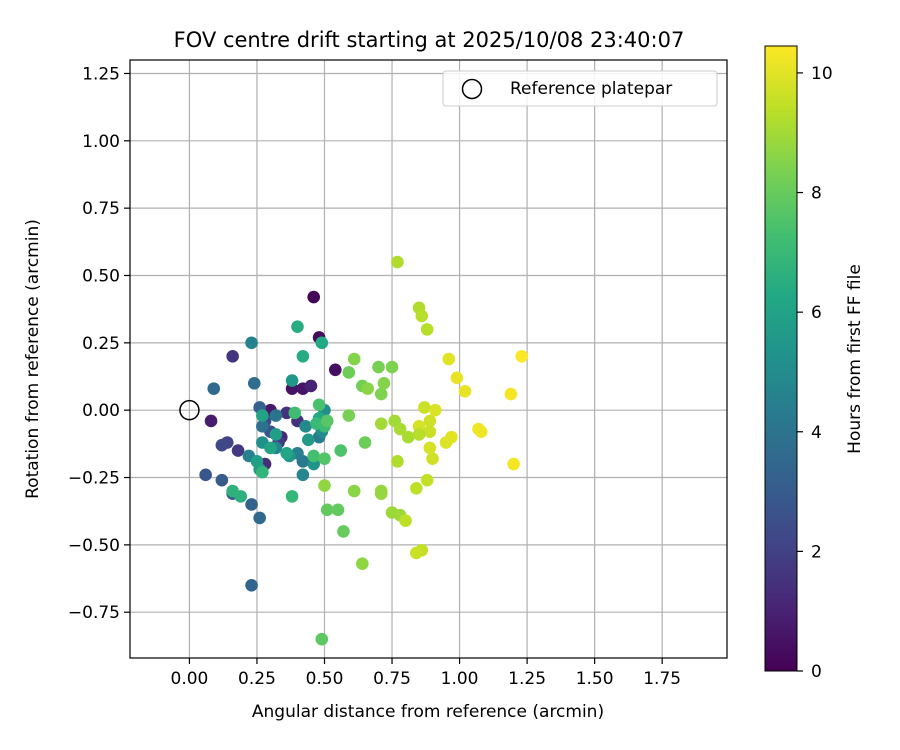 Image resolution: width=900 pixels, height=750 pixels. I want to click on y-tick-label: 1.25, so click(101, 74).